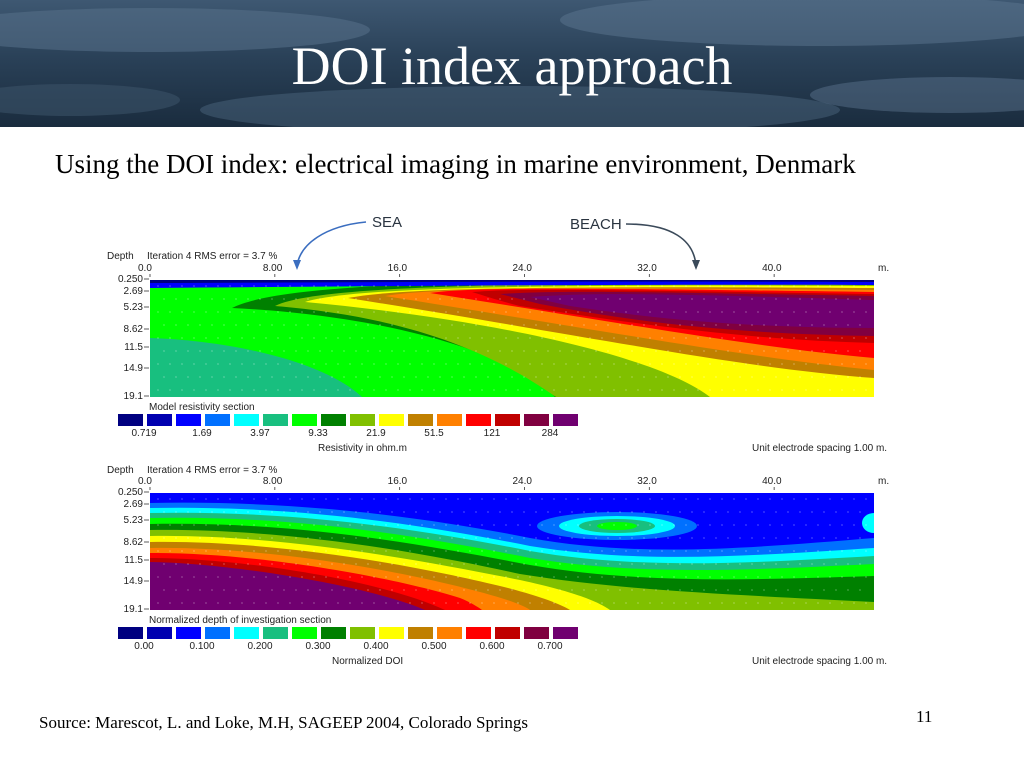  Describe the element at coordinates (130, 279) in the screenshot. I see `depth-tick-label: 0.250` at that location.